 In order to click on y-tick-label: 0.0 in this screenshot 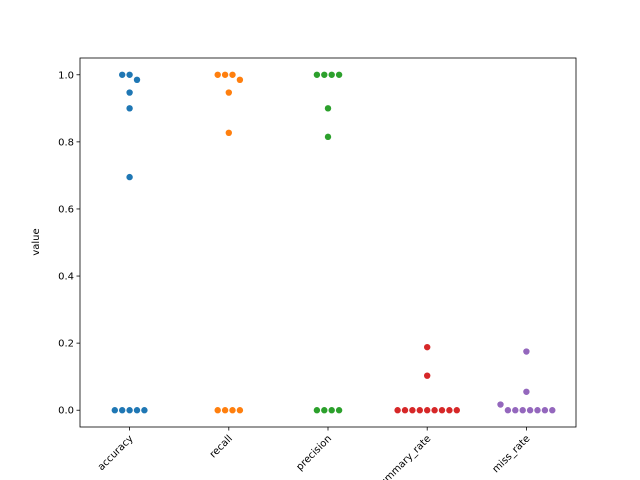, I will do `click(66, 411)`.